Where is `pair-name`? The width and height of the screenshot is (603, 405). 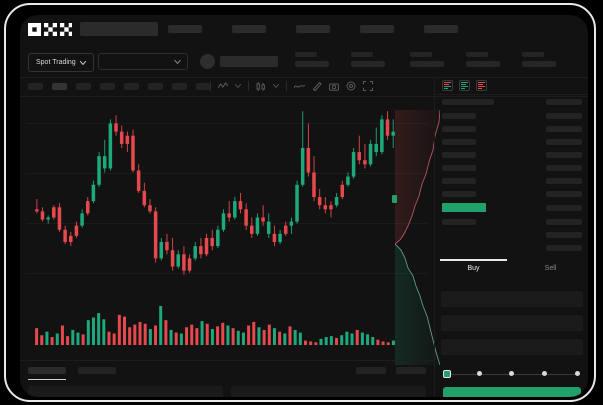
pair-name is located at coordinates (249, 61).